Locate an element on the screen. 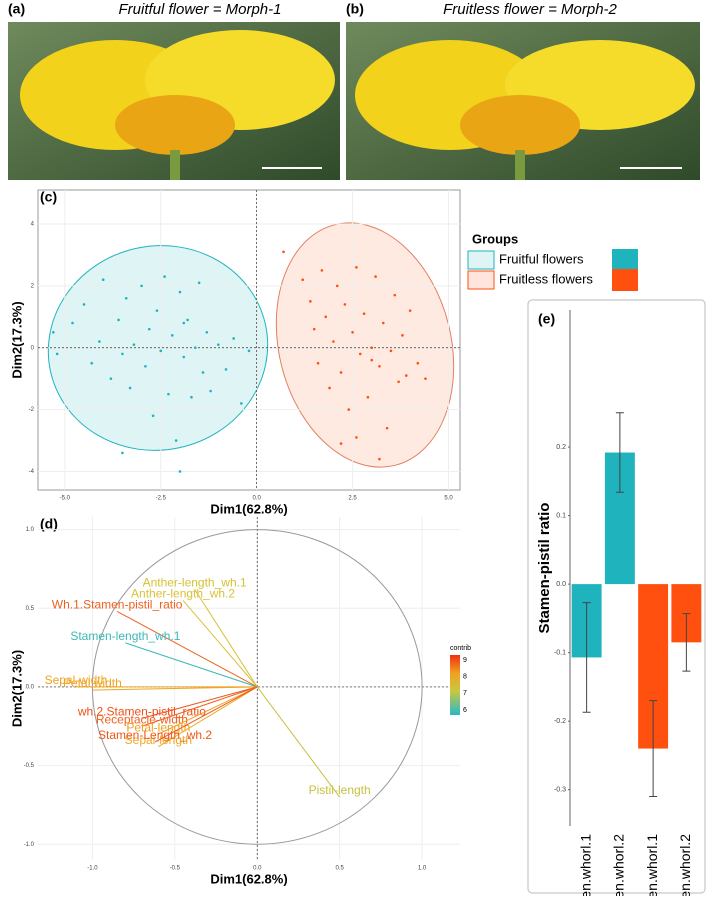 This screenshot has width=709, height=901. colorbar-title: contrib is located at coordinates (460, 648).